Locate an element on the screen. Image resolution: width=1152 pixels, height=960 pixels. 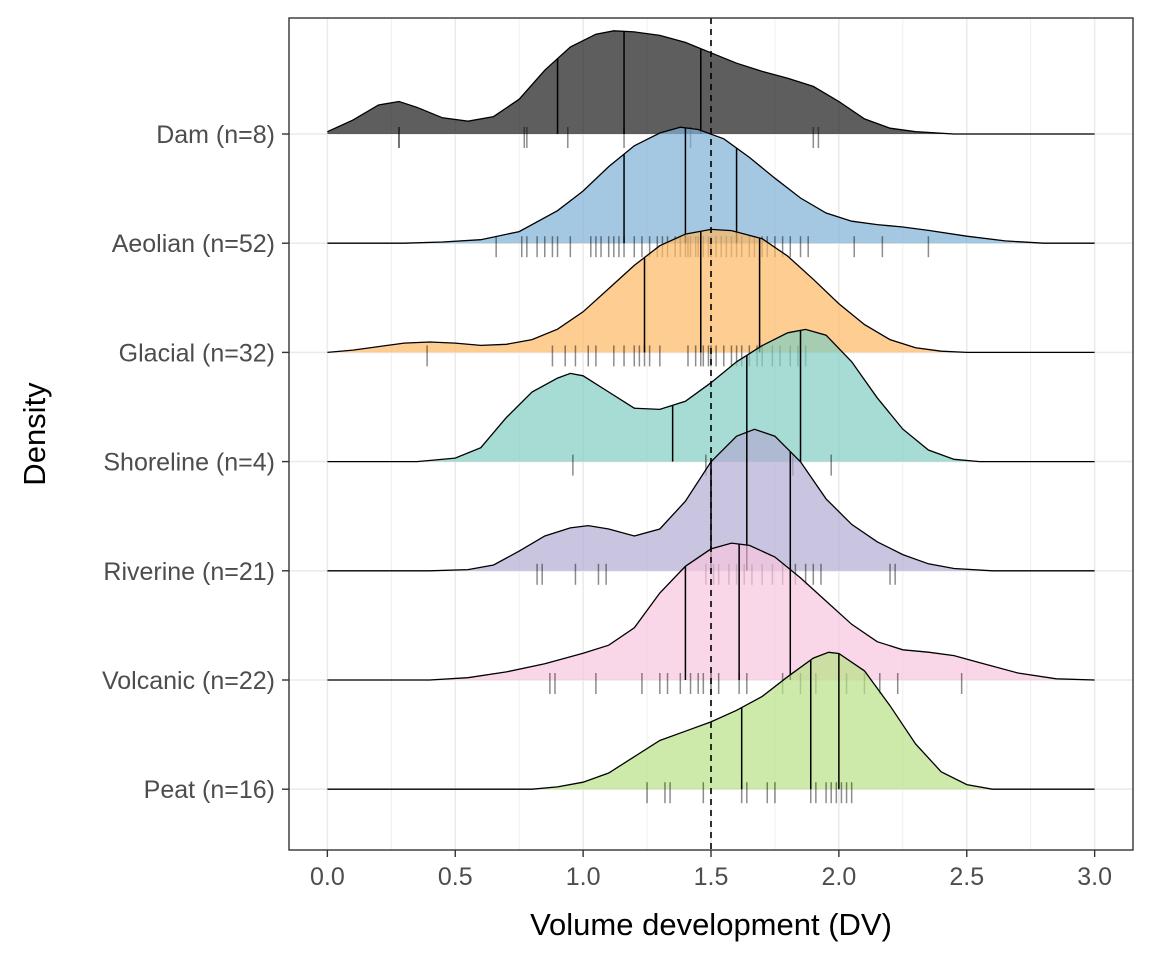
y-tick-label: Peat (n=16) is located at coordinates (209, 790).